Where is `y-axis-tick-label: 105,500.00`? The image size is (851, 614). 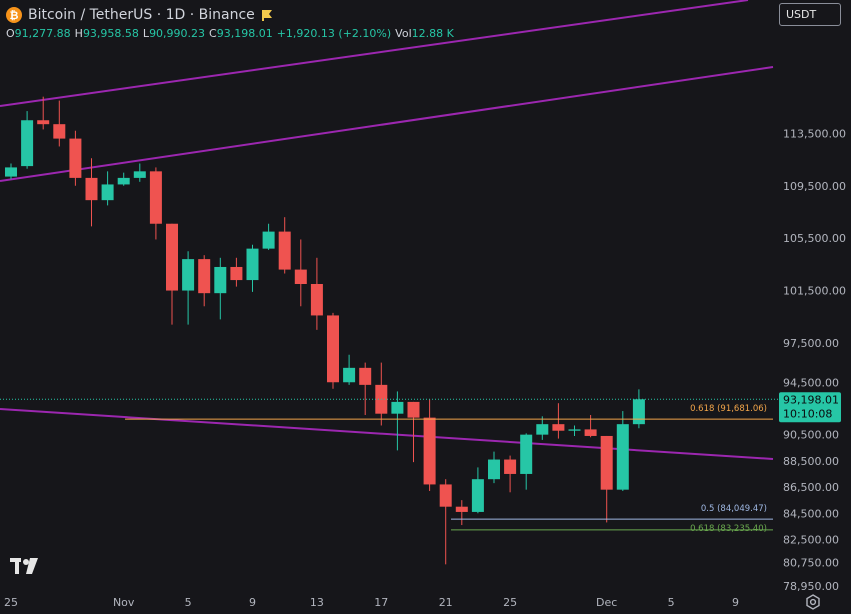 y-axis-tick-label: 105,500.00 is located at coordinates (814, 238).